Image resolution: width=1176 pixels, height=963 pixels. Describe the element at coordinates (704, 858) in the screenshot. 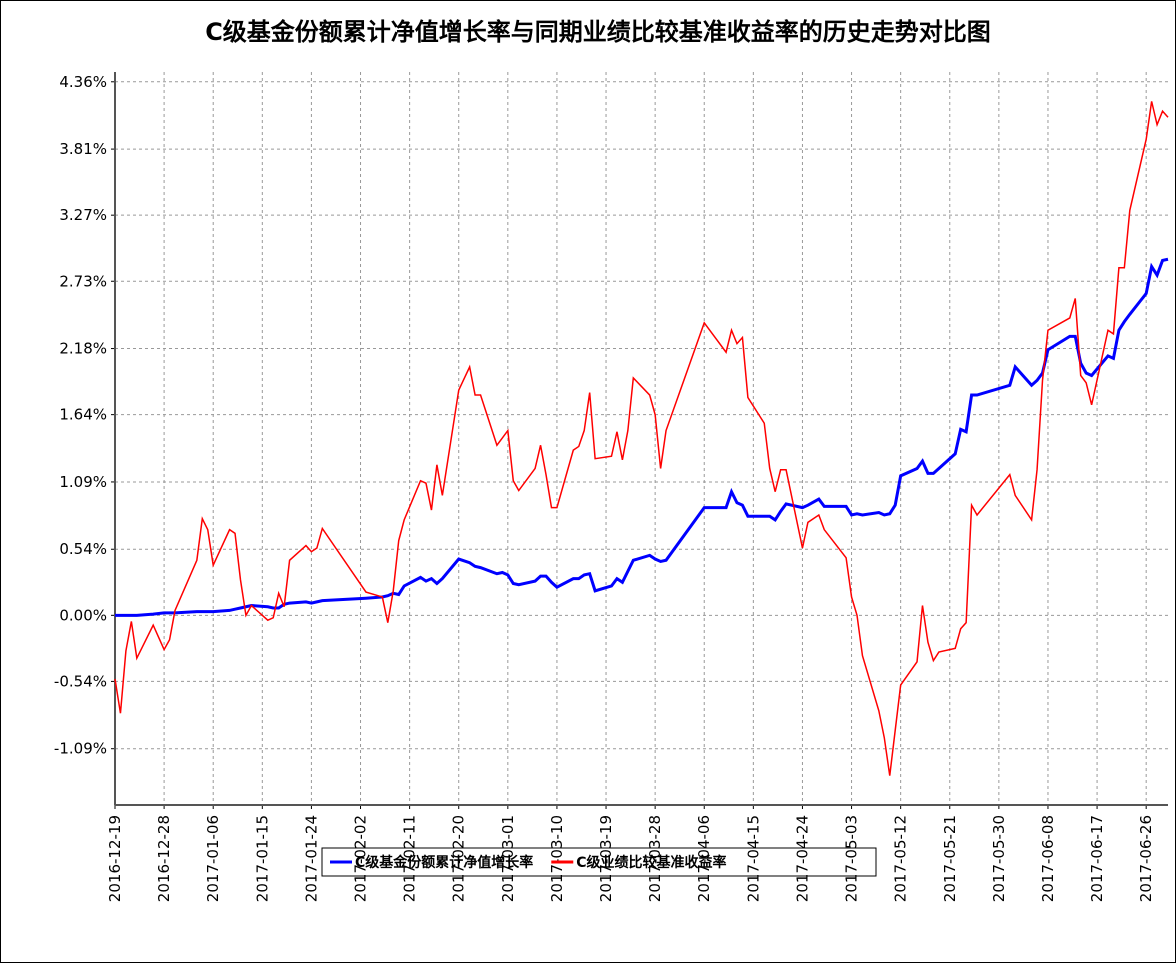

I see `x-tick-label: 2017-04-06` at that location.